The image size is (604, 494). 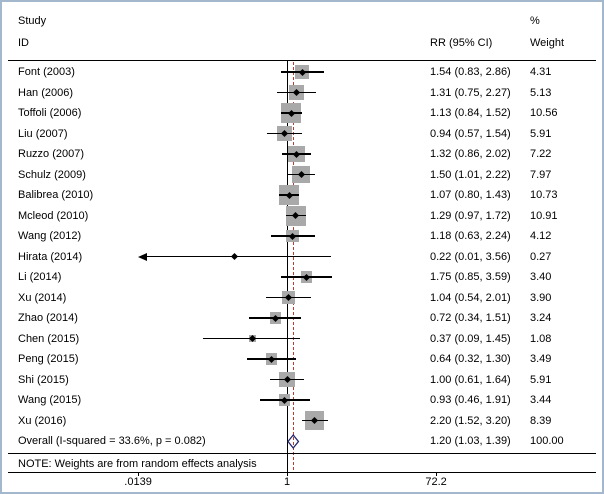 What do you see at coordinates (535, 21) in the screenshot?
I see `header-percent: %` at bounding box center [535, 21].